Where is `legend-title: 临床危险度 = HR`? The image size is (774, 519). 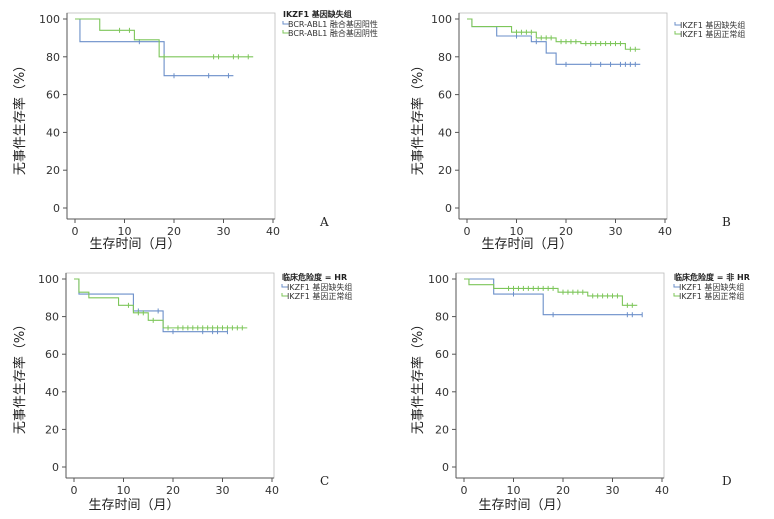 legend-title: 临床危险度 = HR is located at coordinates (314, 277).